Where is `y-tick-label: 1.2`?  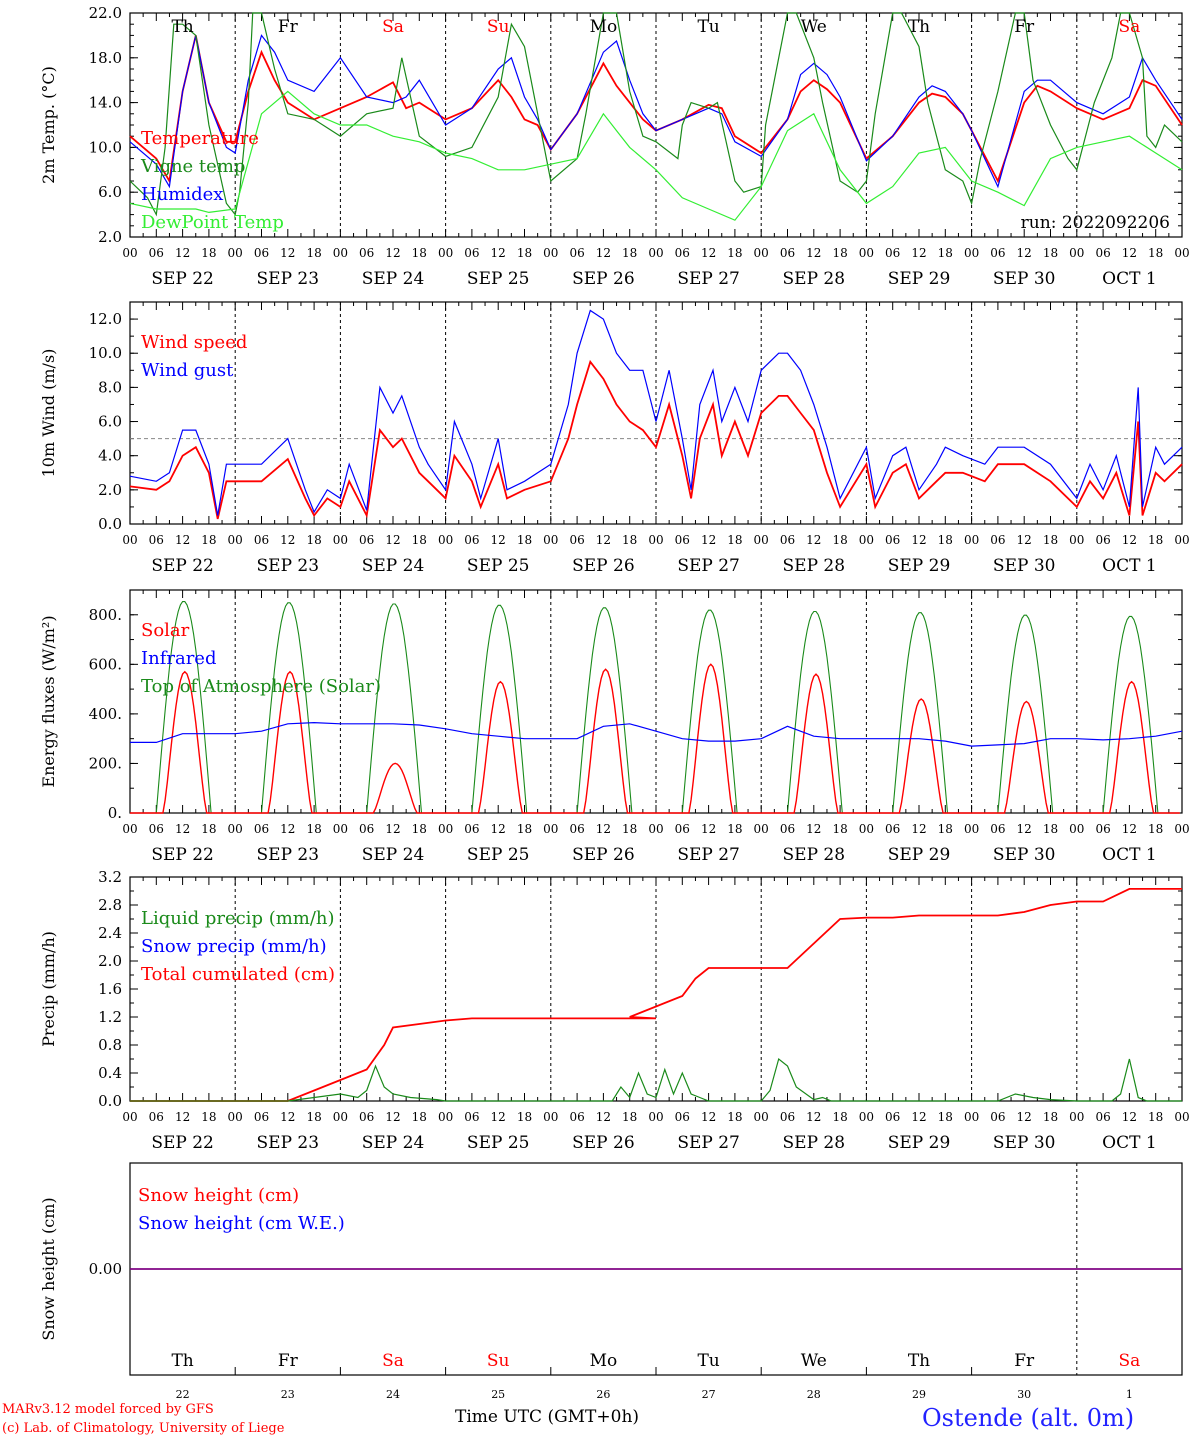 y-tick-label: 1.2 is located at coordinates (110, 1017).